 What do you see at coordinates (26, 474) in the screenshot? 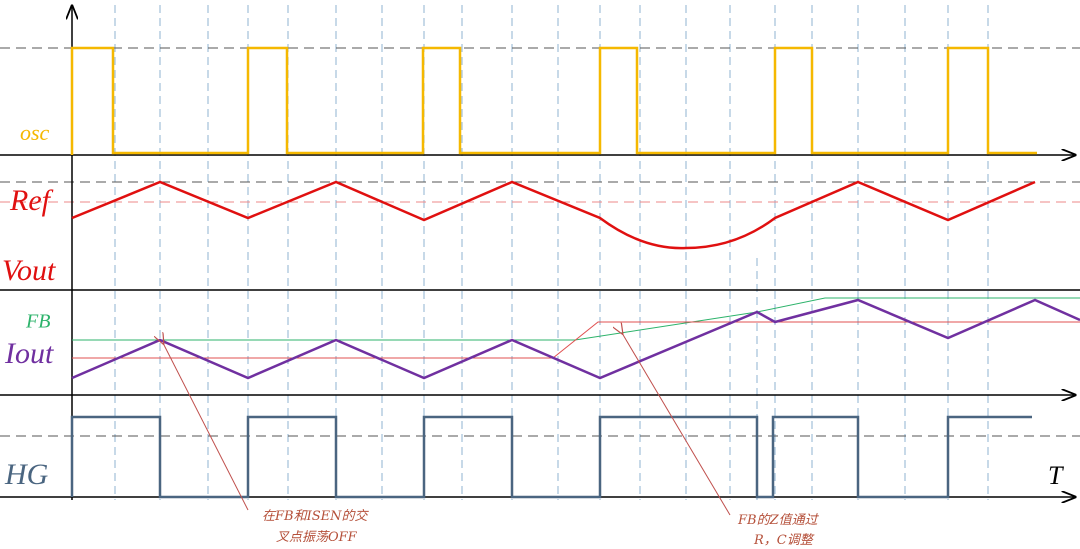
I see `hg-label: HG` at bounding box center [26, 474].